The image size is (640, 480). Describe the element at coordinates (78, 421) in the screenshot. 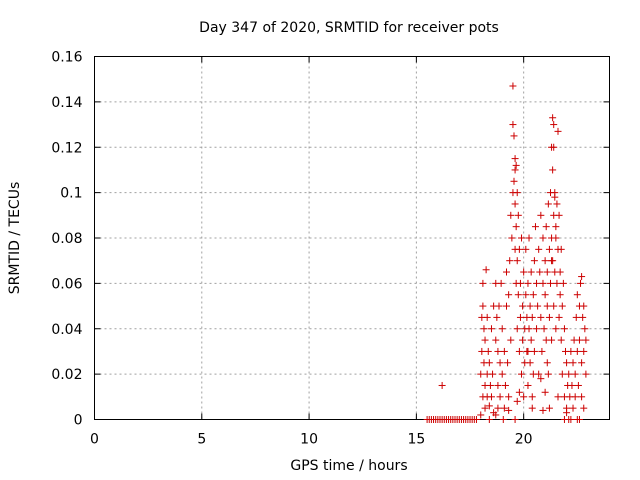

I see `y-tick-label: 0` at that location.